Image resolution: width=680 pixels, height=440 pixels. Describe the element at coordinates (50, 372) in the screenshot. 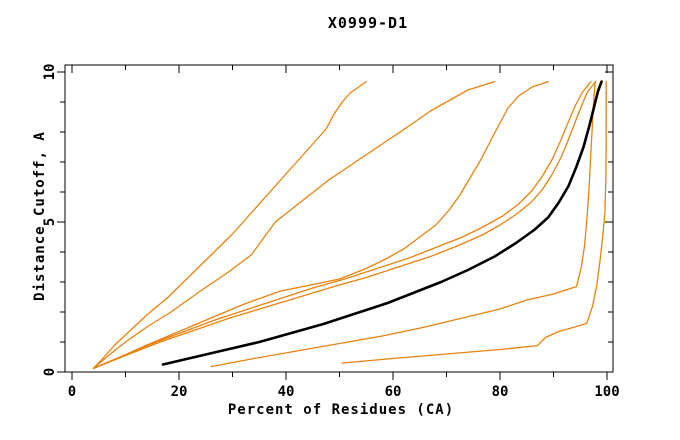

I see `y-tick-label-0: 0` at that location.